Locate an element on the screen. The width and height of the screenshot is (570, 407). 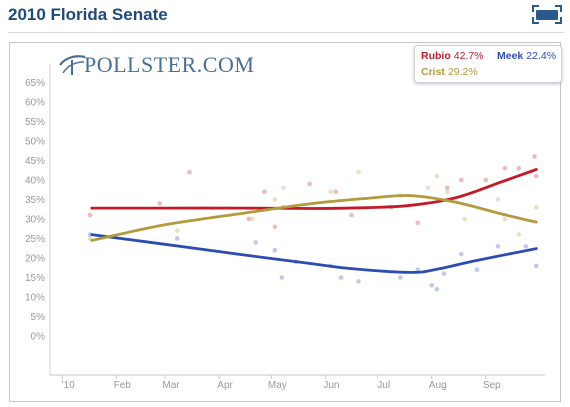
fullscreen-button is located at coordinates (547, 14).